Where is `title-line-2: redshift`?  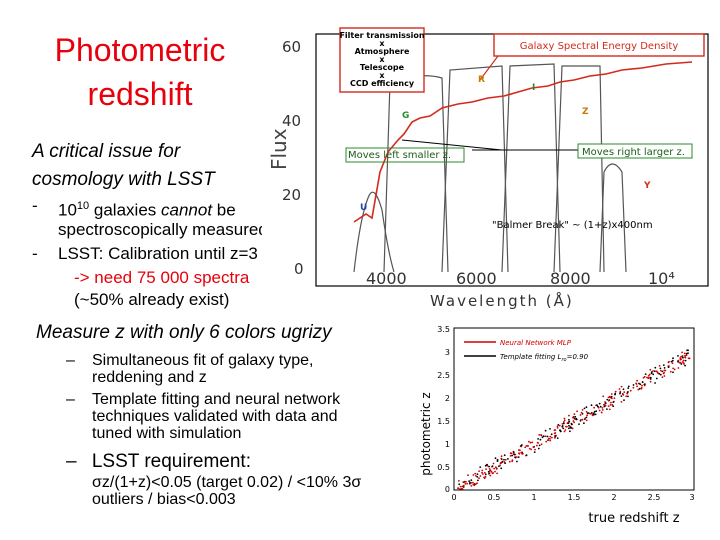
title-line-2: redshift is located at coordinates (140, 94).